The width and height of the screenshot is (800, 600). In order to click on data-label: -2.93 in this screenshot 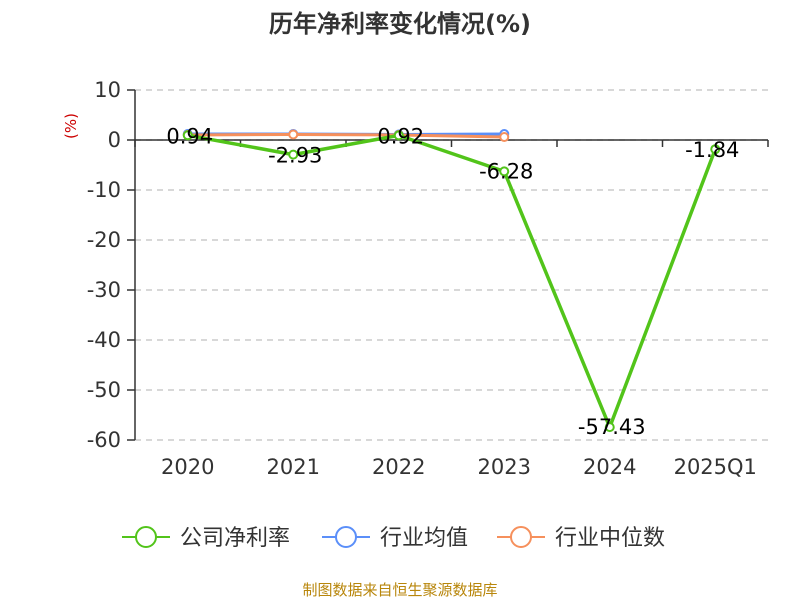, I will do `click(295, 156)`.